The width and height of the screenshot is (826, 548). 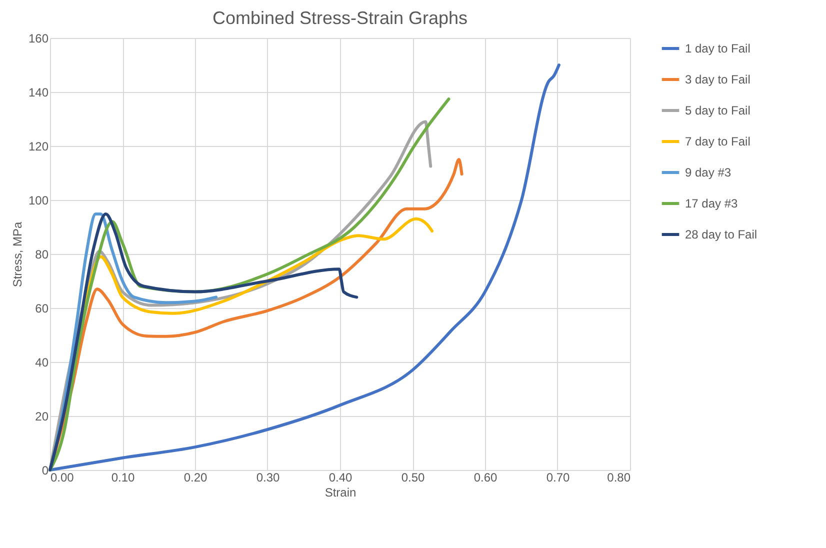 What do you see at coordinates (17, 255) in the screenshot?
I see `y-axis-title: Stress, MPa` at bounding box center [17, 255].